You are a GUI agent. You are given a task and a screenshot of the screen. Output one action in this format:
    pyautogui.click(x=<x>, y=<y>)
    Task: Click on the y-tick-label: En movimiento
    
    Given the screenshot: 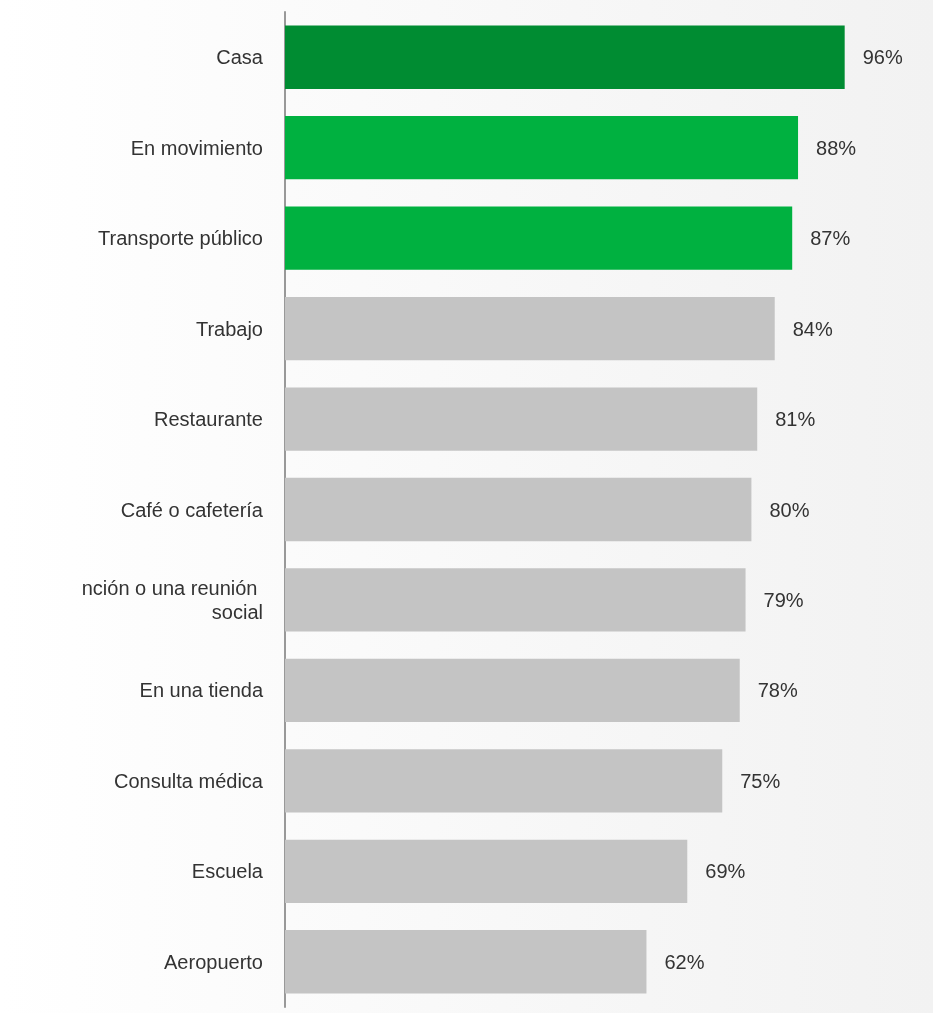 What is the action you would take?
    pyautogui.click(x=196, y=147)
    